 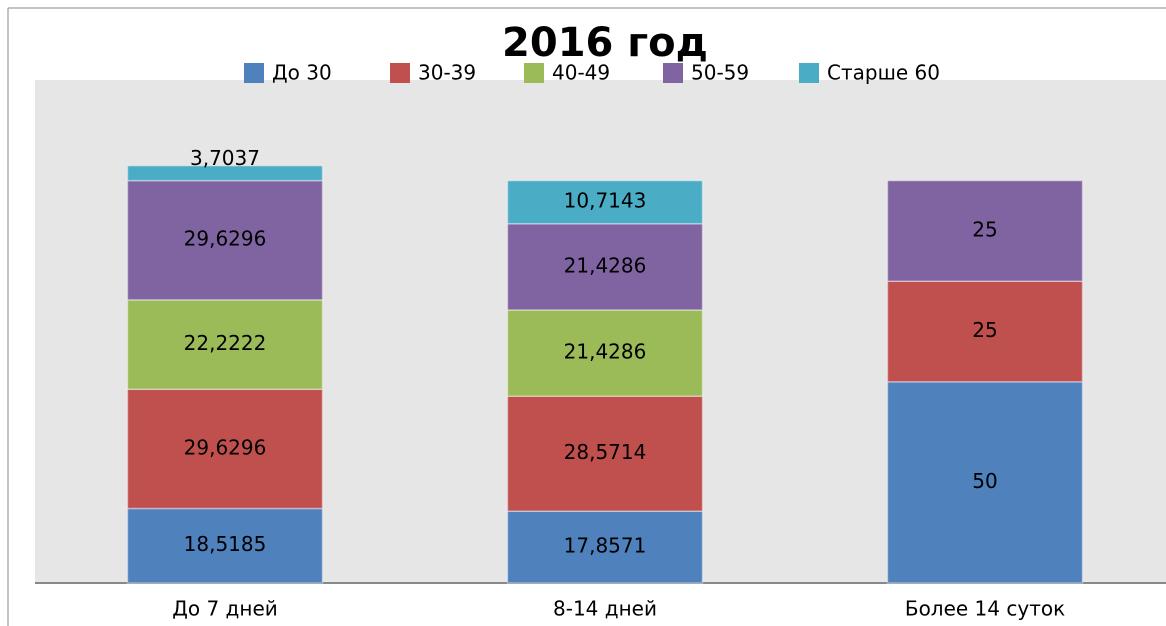 I want to click on legend-label: 30-39, so click(x=447, y=73).